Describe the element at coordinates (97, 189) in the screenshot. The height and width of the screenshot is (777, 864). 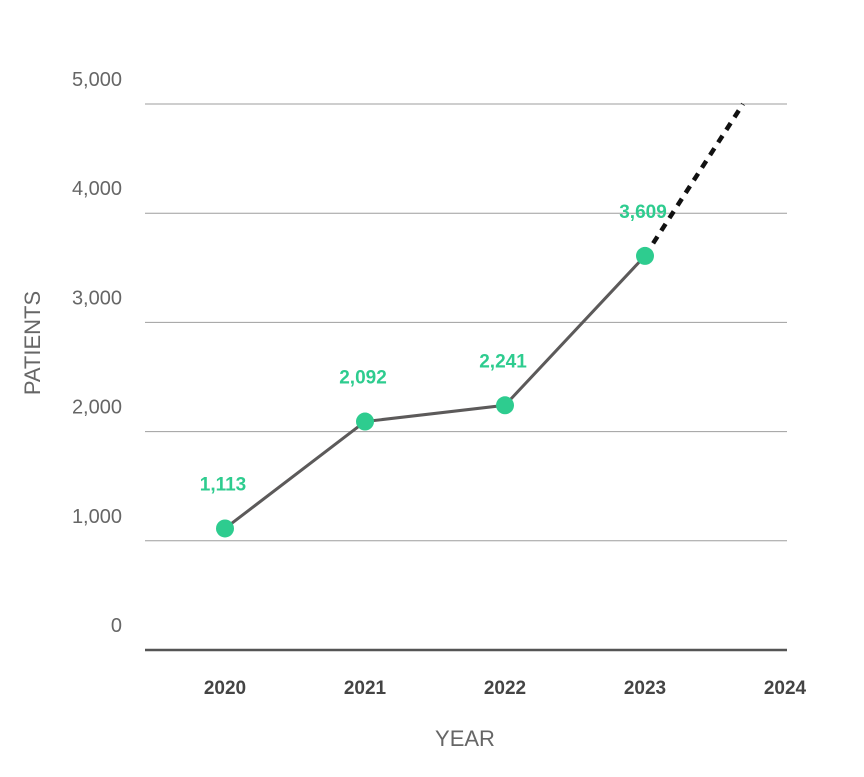
I see `y-tick-label: 4,000` at that location.